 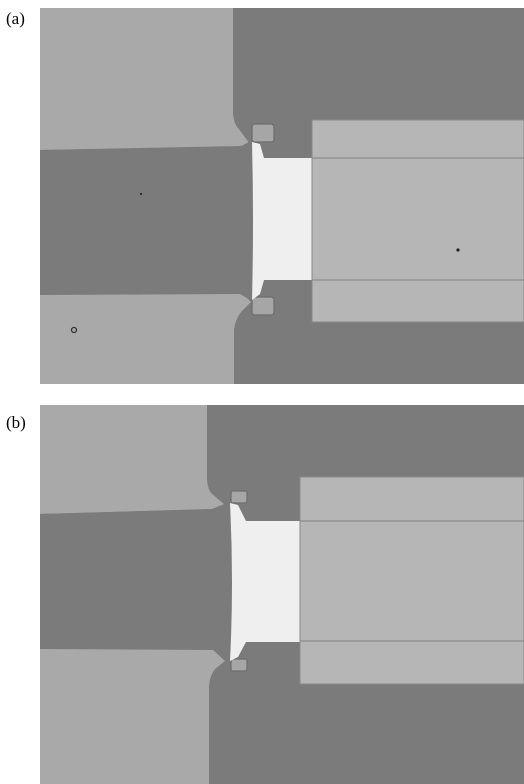 I want to click on micrograph-a-junction, so click(x=282, y=221).